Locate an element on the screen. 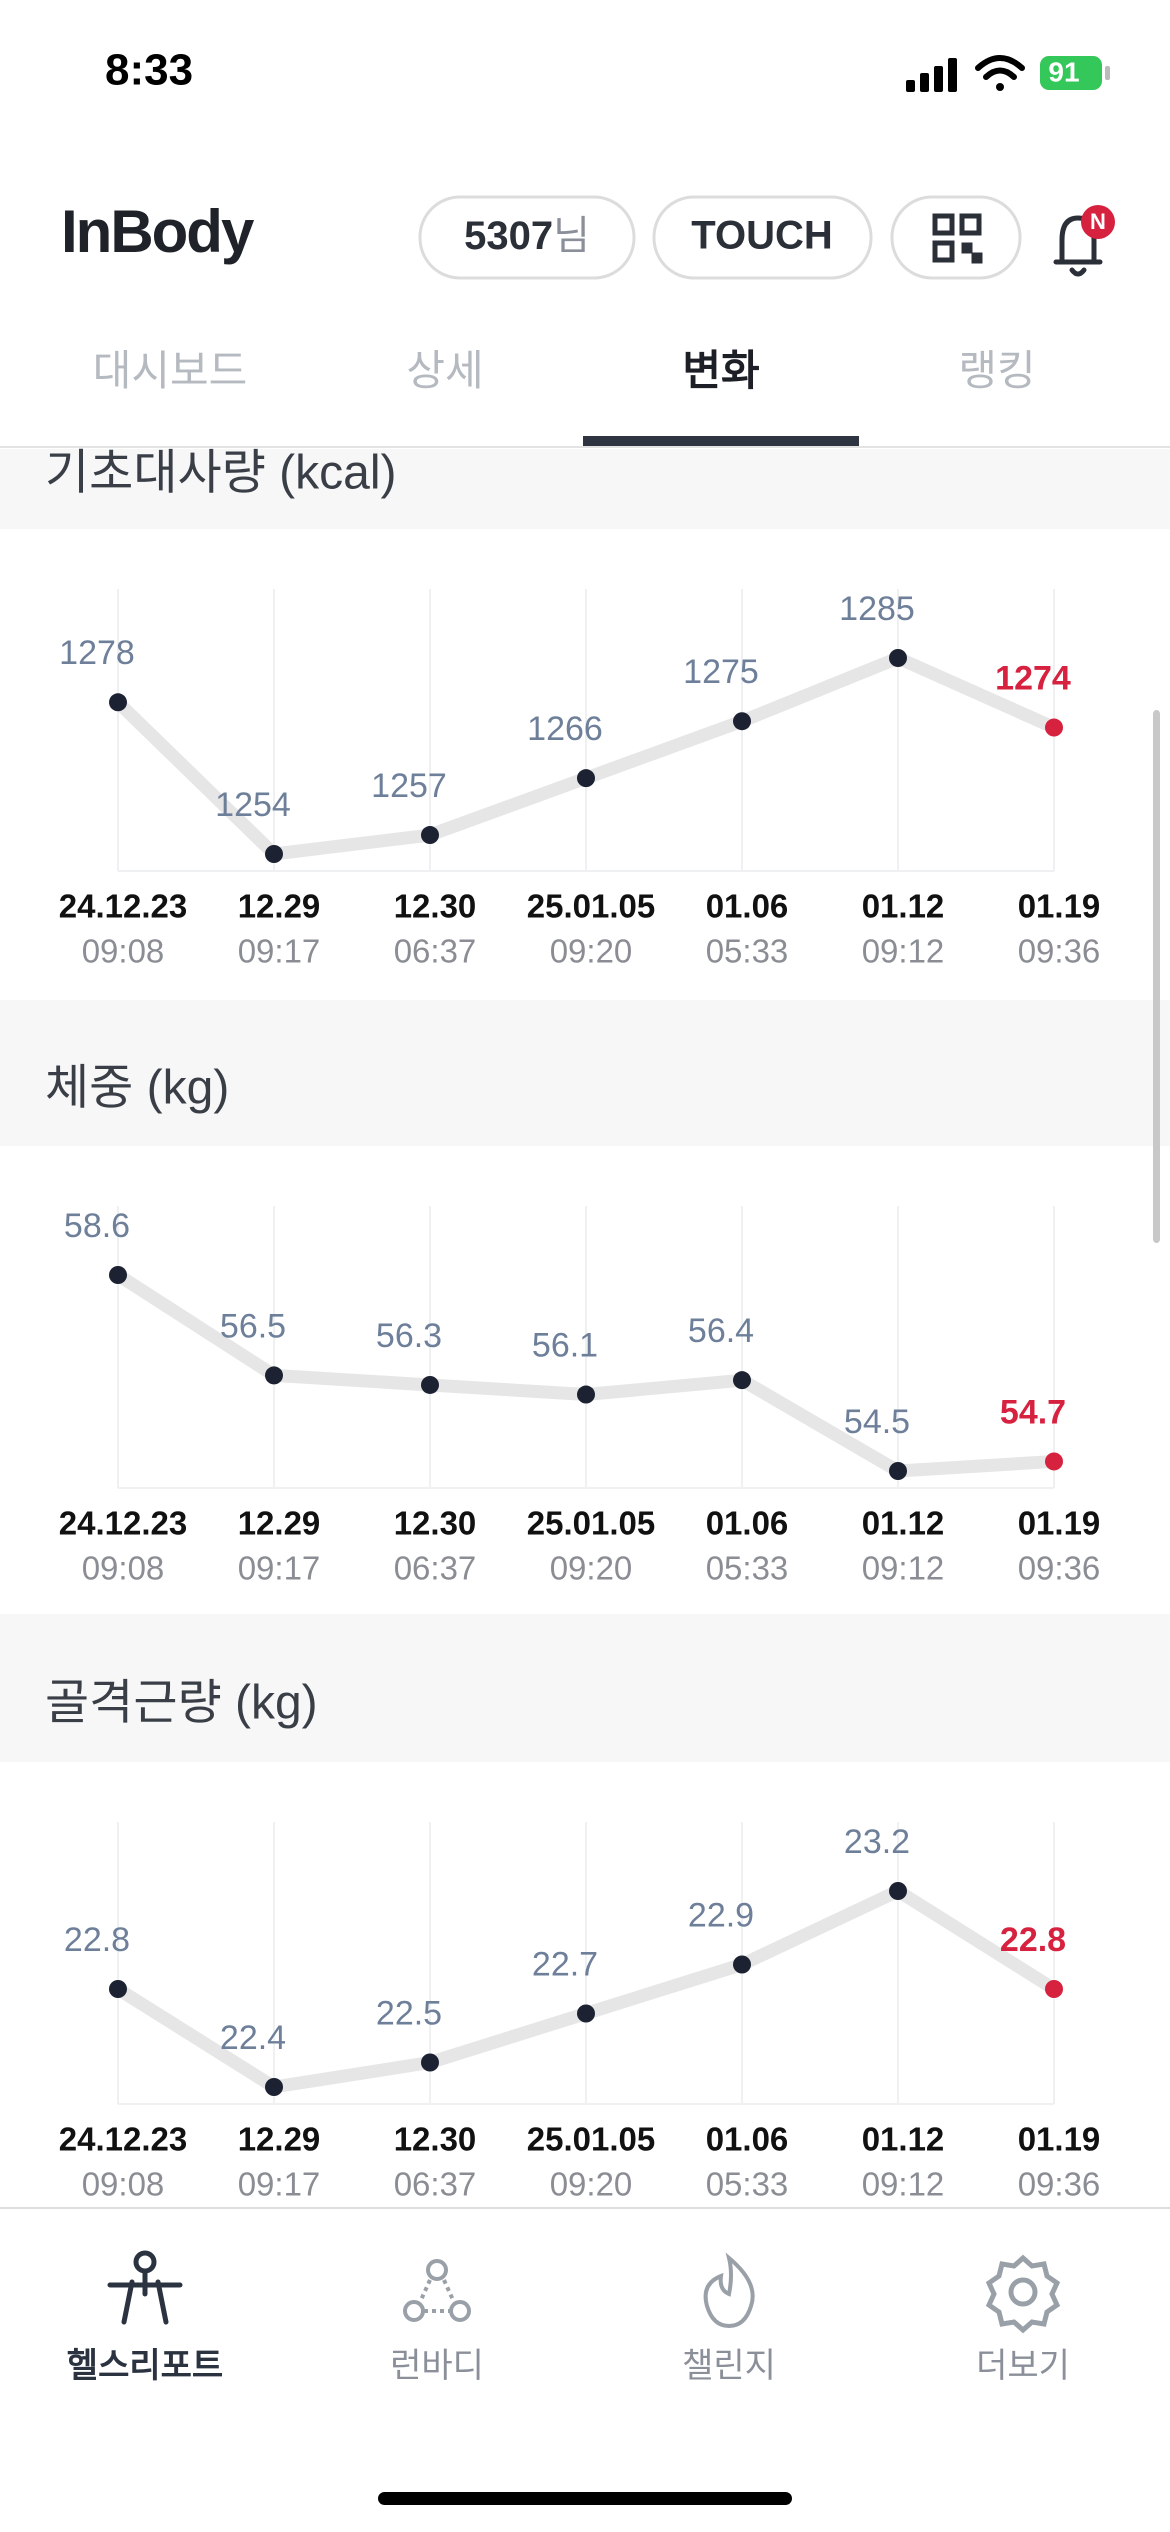  value-label: 56.4 is located at coordinates (721, 1331).